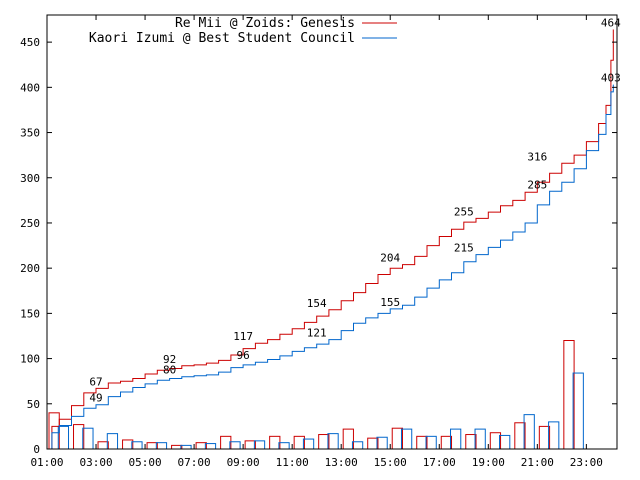  Describe the element at coordinates (390, 302) in the screenshot. I see `data-label-series-2: 155` at that location.